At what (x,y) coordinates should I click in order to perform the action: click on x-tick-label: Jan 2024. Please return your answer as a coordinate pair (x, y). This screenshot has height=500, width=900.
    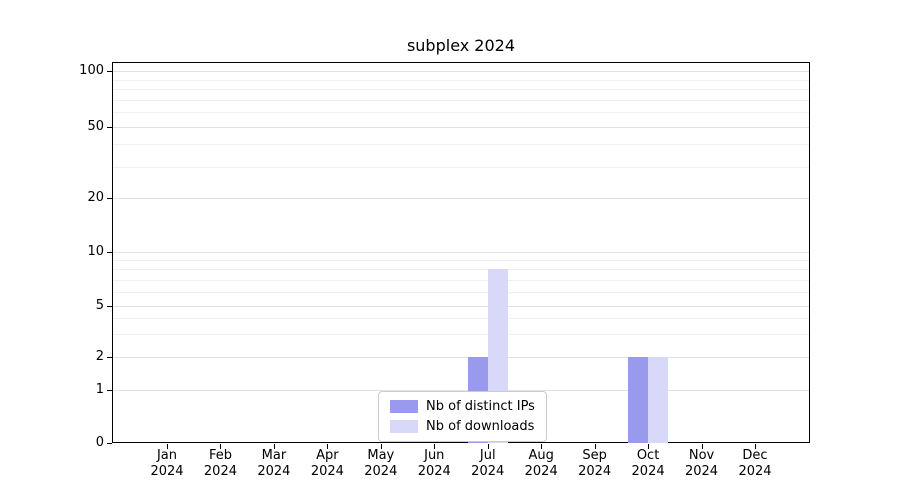
    Looking at the image, I should click on (167, 464).